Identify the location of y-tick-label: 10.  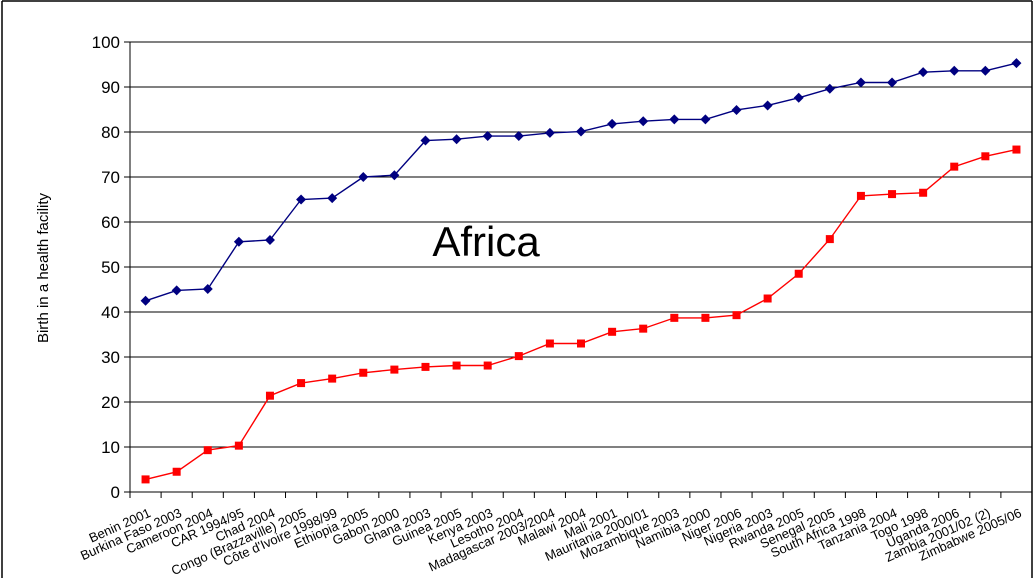
(110, 447).